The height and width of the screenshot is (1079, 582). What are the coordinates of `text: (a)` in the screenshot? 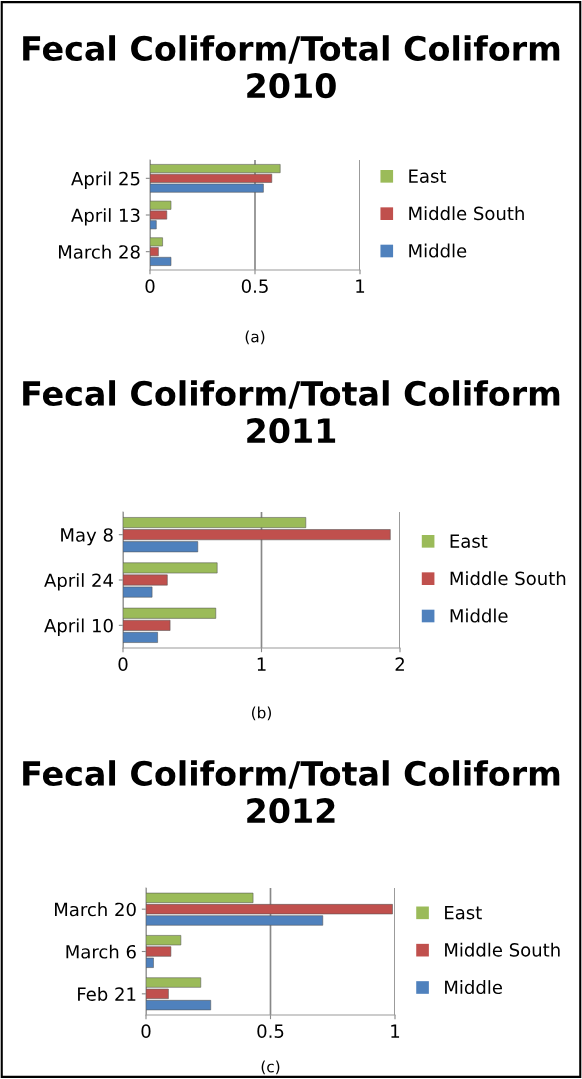 It's located at (255, 337).